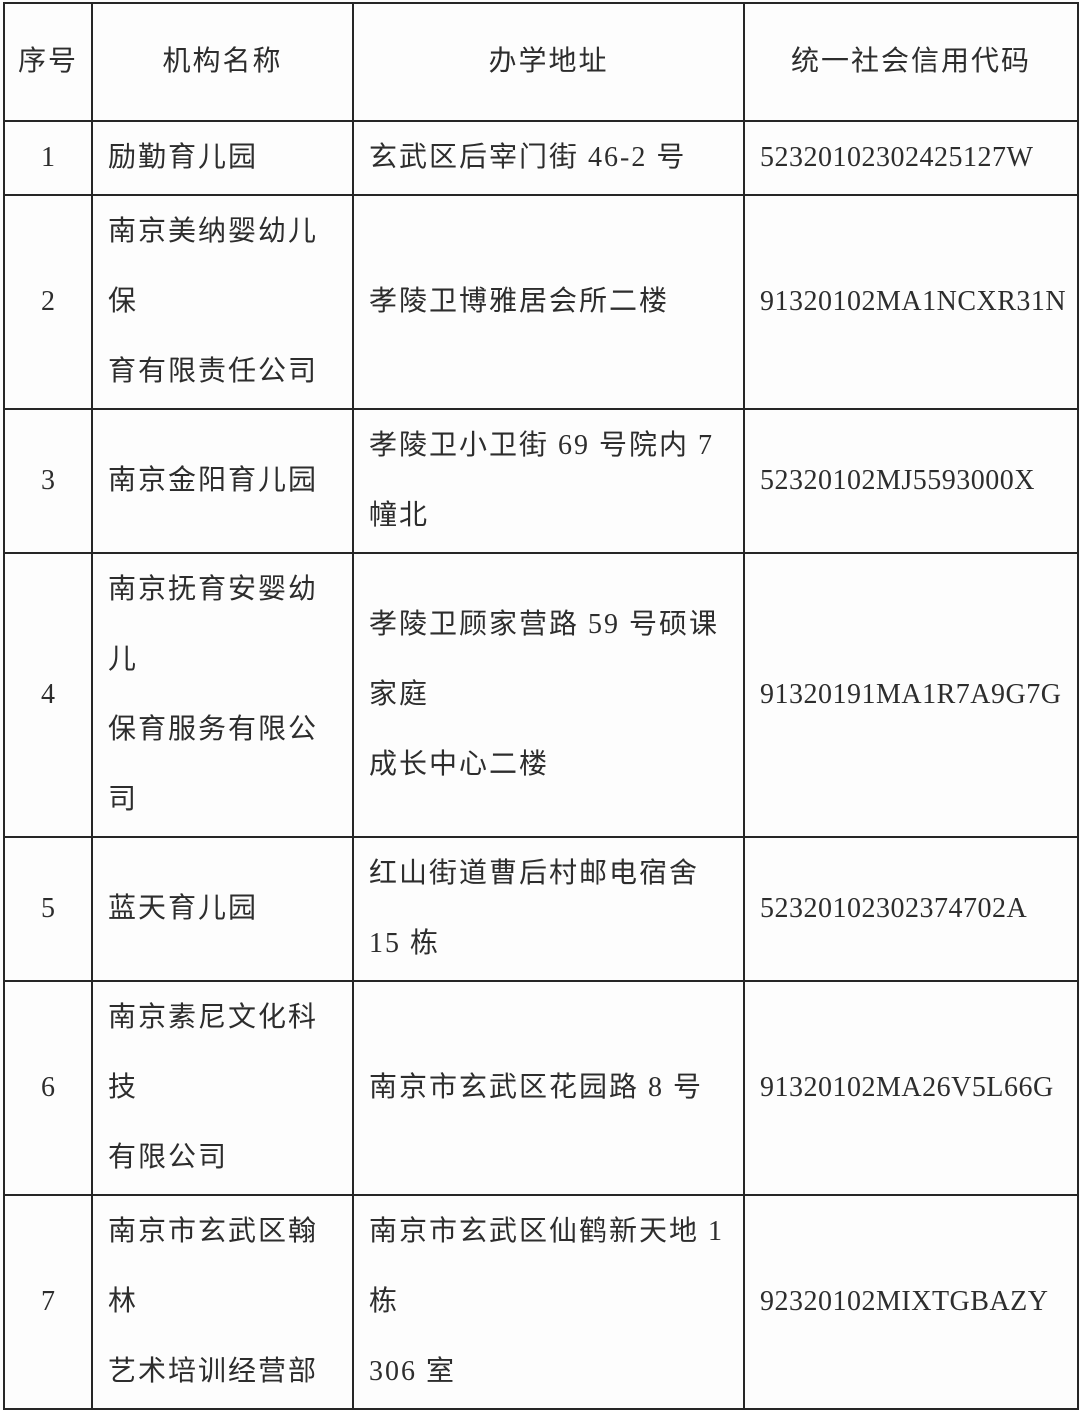 This screenshot has height=1410, width=1080. I want to click on credit-code-cell: 92320102MIXTGBAZY, so click(911, 1302).